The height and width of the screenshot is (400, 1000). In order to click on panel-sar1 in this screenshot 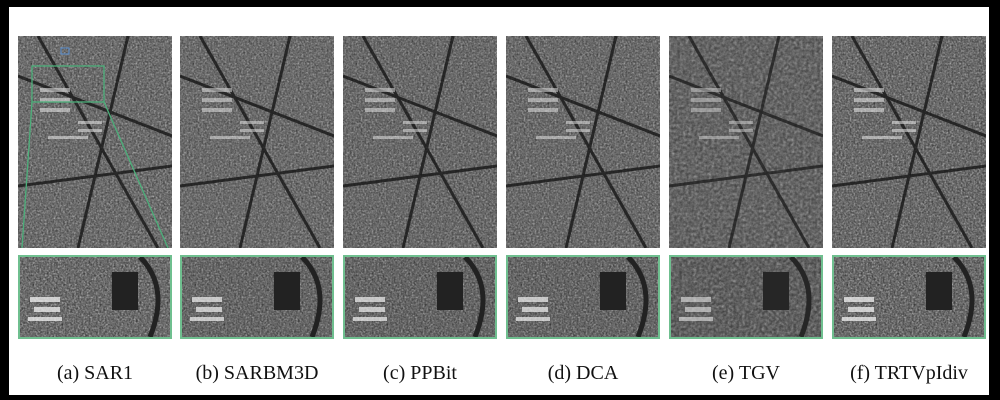, I will do `click(95, 189)`.